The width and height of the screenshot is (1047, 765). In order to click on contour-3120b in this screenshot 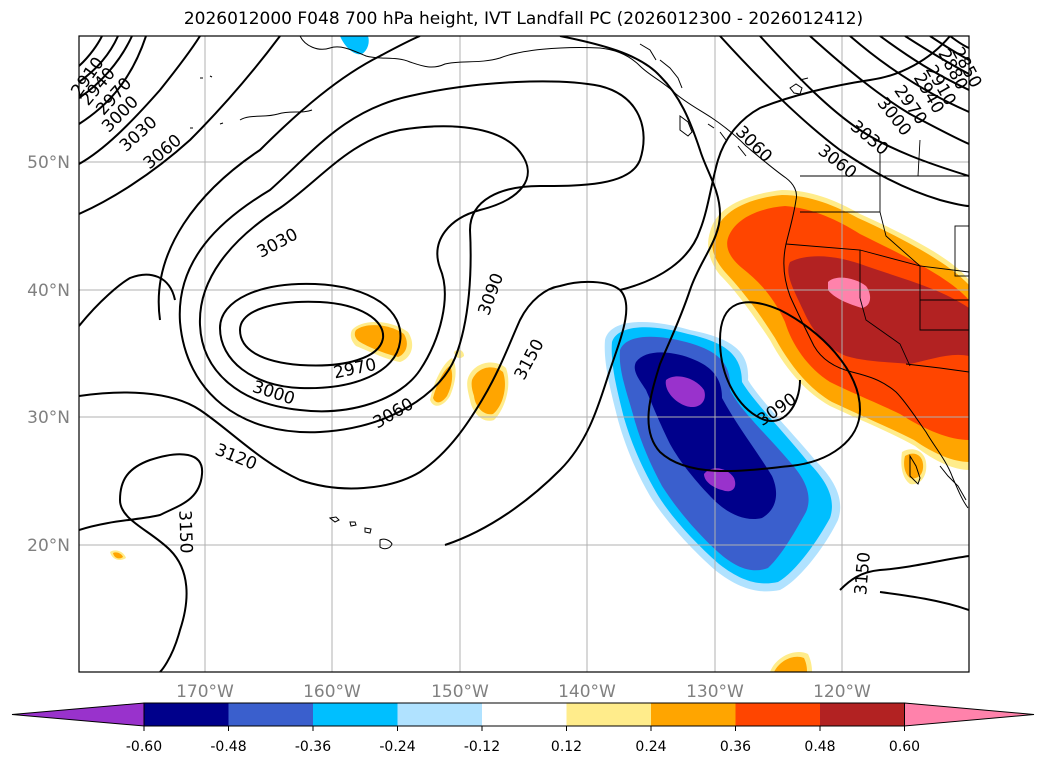, I will do `click(785, 163)`.